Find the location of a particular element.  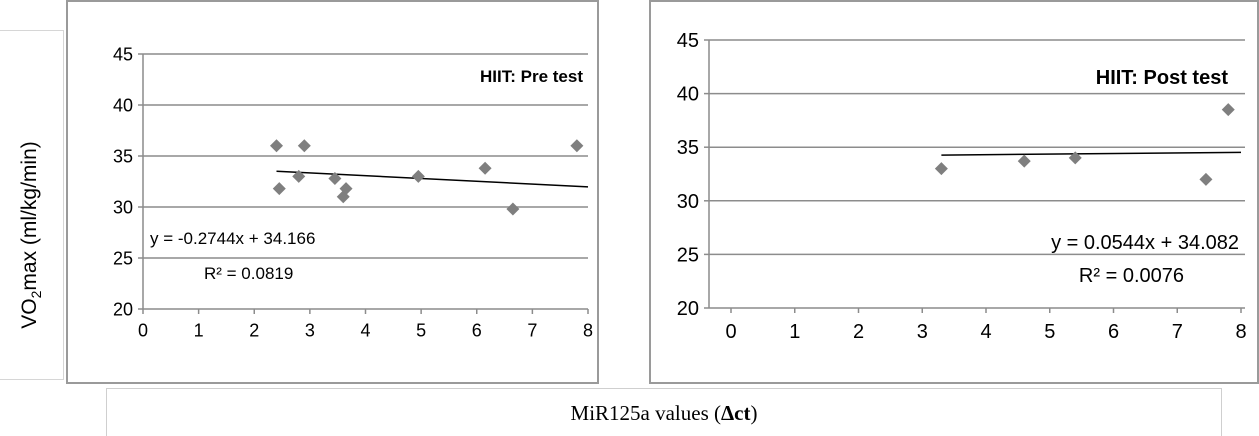

pre-trend-equation: y = -0.2744x + 34.166 is located at coordinates (232, 238).